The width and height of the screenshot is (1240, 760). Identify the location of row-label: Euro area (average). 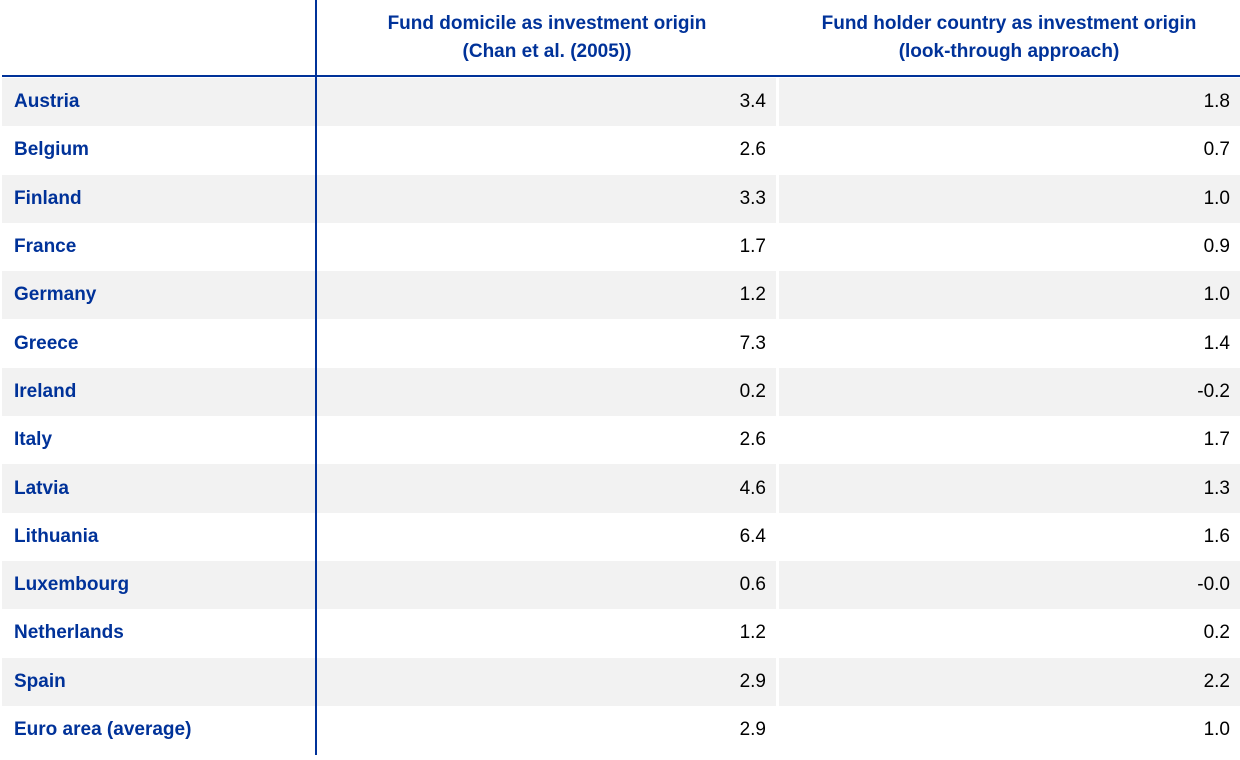
(103, 730).